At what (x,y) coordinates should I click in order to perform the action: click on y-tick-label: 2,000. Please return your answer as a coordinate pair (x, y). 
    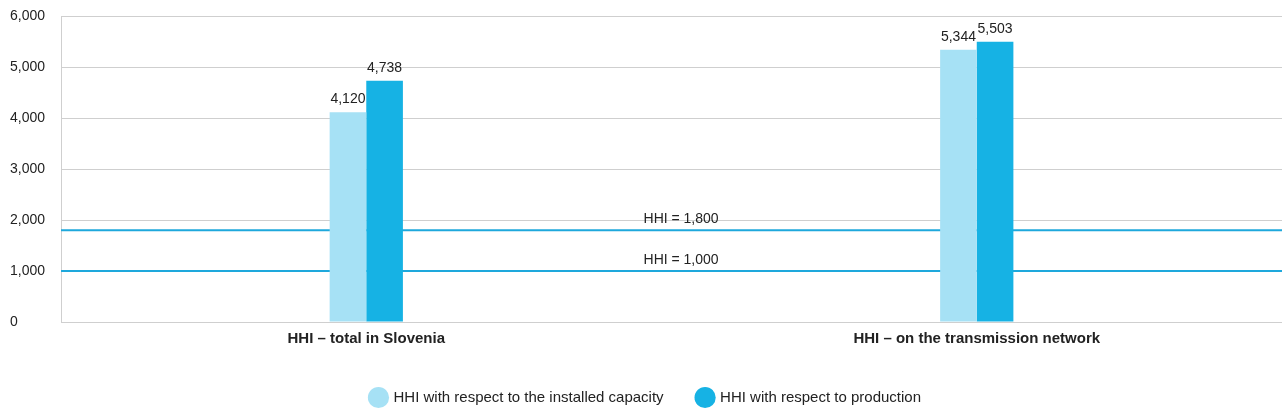
    Looking at the image, I should click on (28, 218).